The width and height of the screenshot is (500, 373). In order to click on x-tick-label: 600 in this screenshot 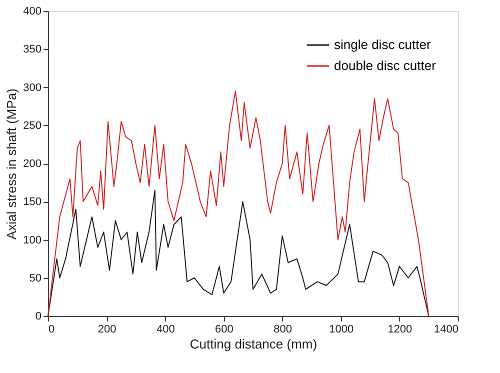, I will do `click(224, 330)`.